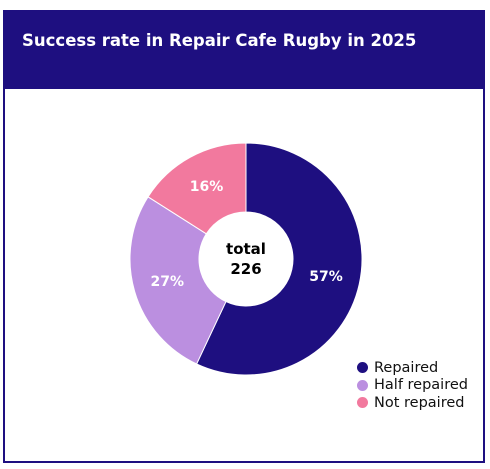  I want to click on legend-label: Repaired, so click(406, 367).